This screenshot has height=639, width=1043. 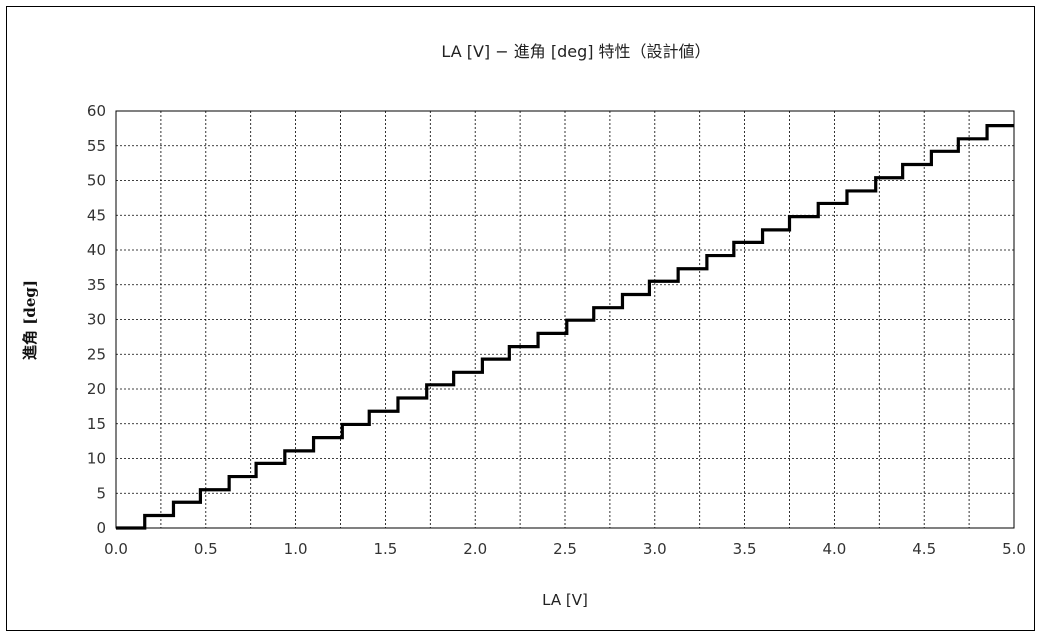 What do you see at coordinates (116, 549) in the screenshot?
I see `x-tick-label: 0.0` at bounding box center [116, 549].